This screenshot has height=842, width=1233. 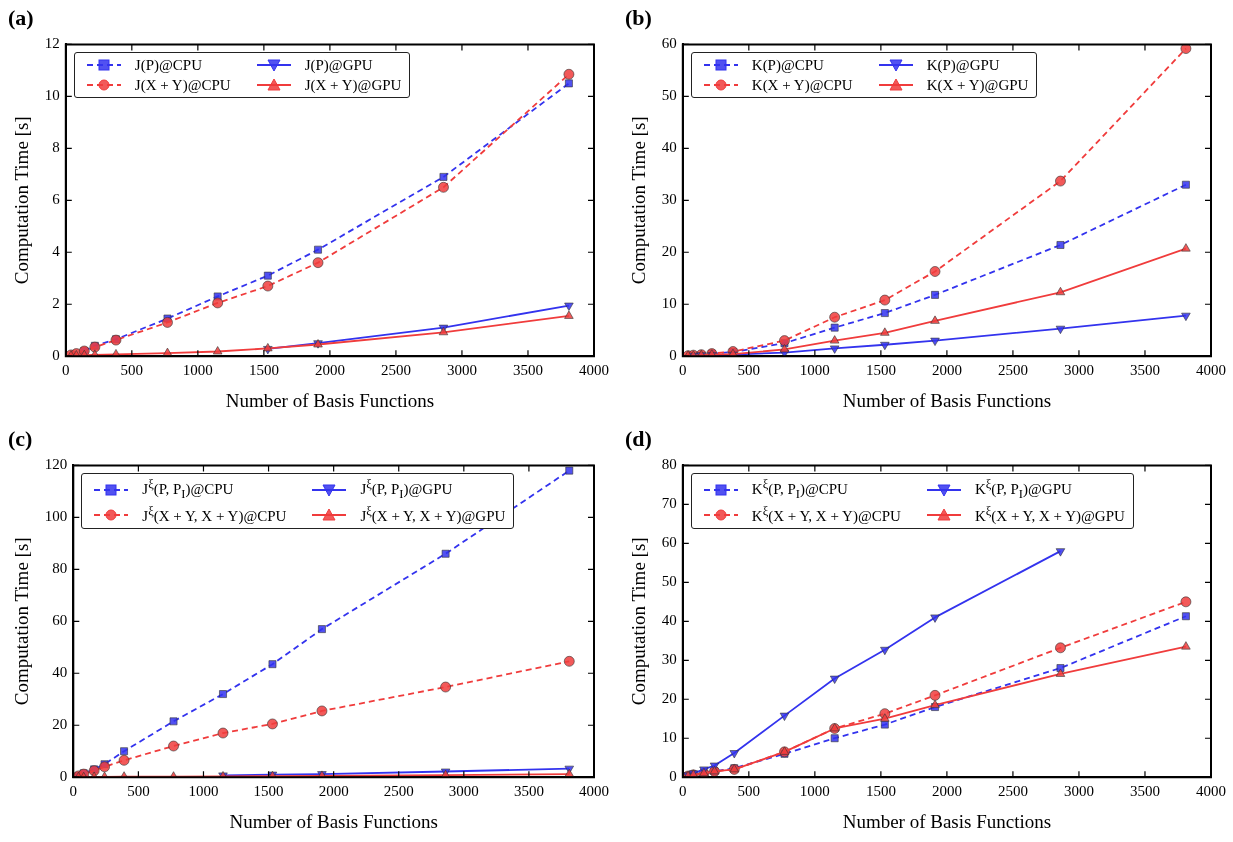 What do you see at coordinates (787, 65) in the screenshot?
I see `legend-label: K(P)@CPU` at bounding box center [787, 65].